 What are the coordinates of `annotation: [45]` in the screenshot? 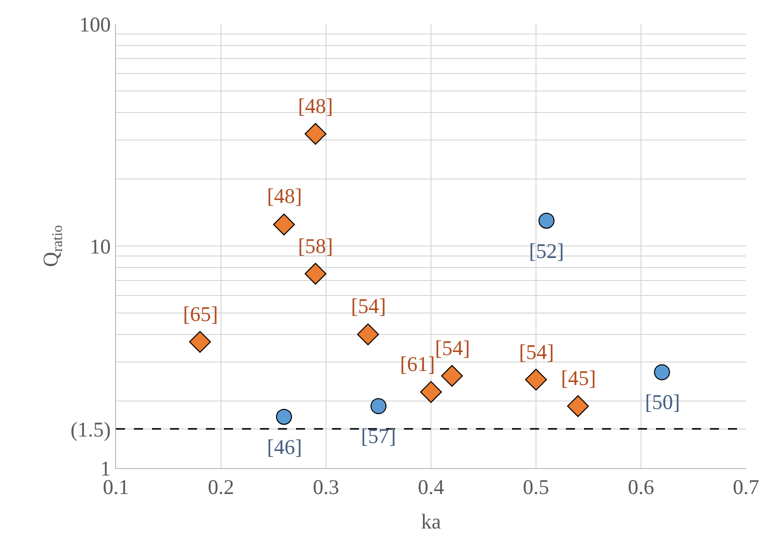 It's located at (578, 378).